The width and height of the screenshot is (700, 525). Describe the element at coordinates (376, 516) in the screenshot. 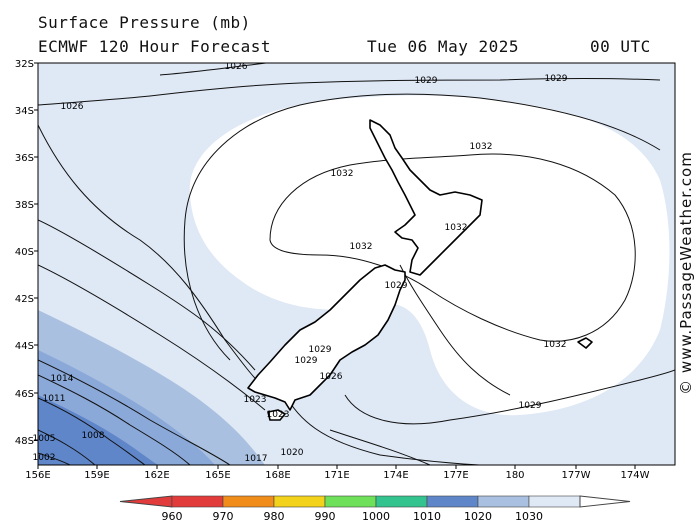

I see `legend-value: 1000` at that location.